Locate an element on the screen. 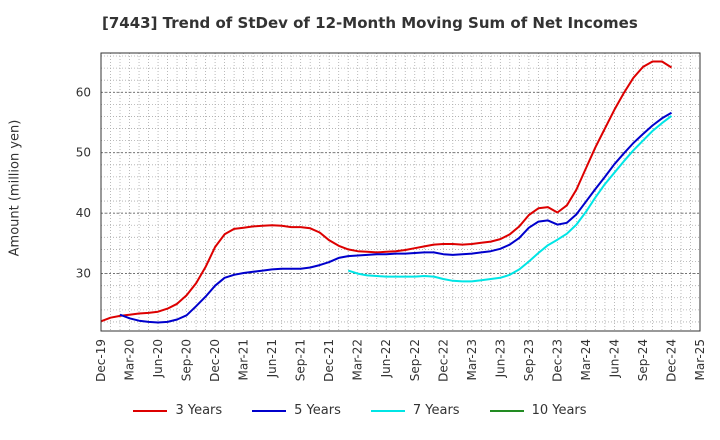 This screenshot has height=440, width=720. x-tick-label: Sep-21 is located at coordinates (301, 360).